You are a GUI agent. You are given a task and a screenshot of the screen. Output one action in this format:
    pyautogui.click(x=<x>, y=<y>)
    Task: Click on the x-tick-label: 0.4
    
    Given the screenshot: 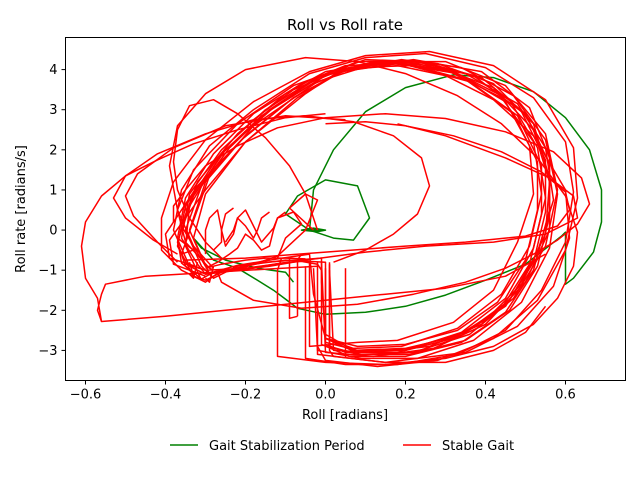 What is the action you would take?
    pyautogui.click(x=485, y=395)
    